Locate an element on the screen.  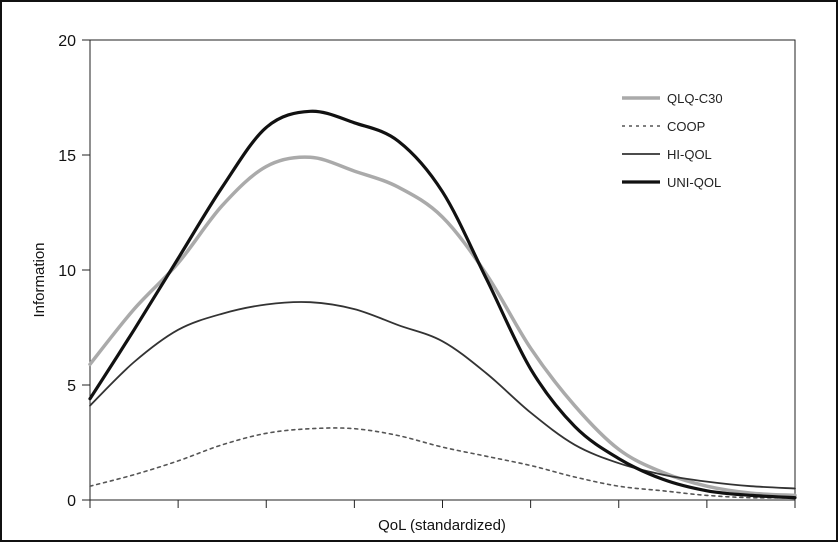
legend-label: HI-QOL is located at coordinates (689, 154).